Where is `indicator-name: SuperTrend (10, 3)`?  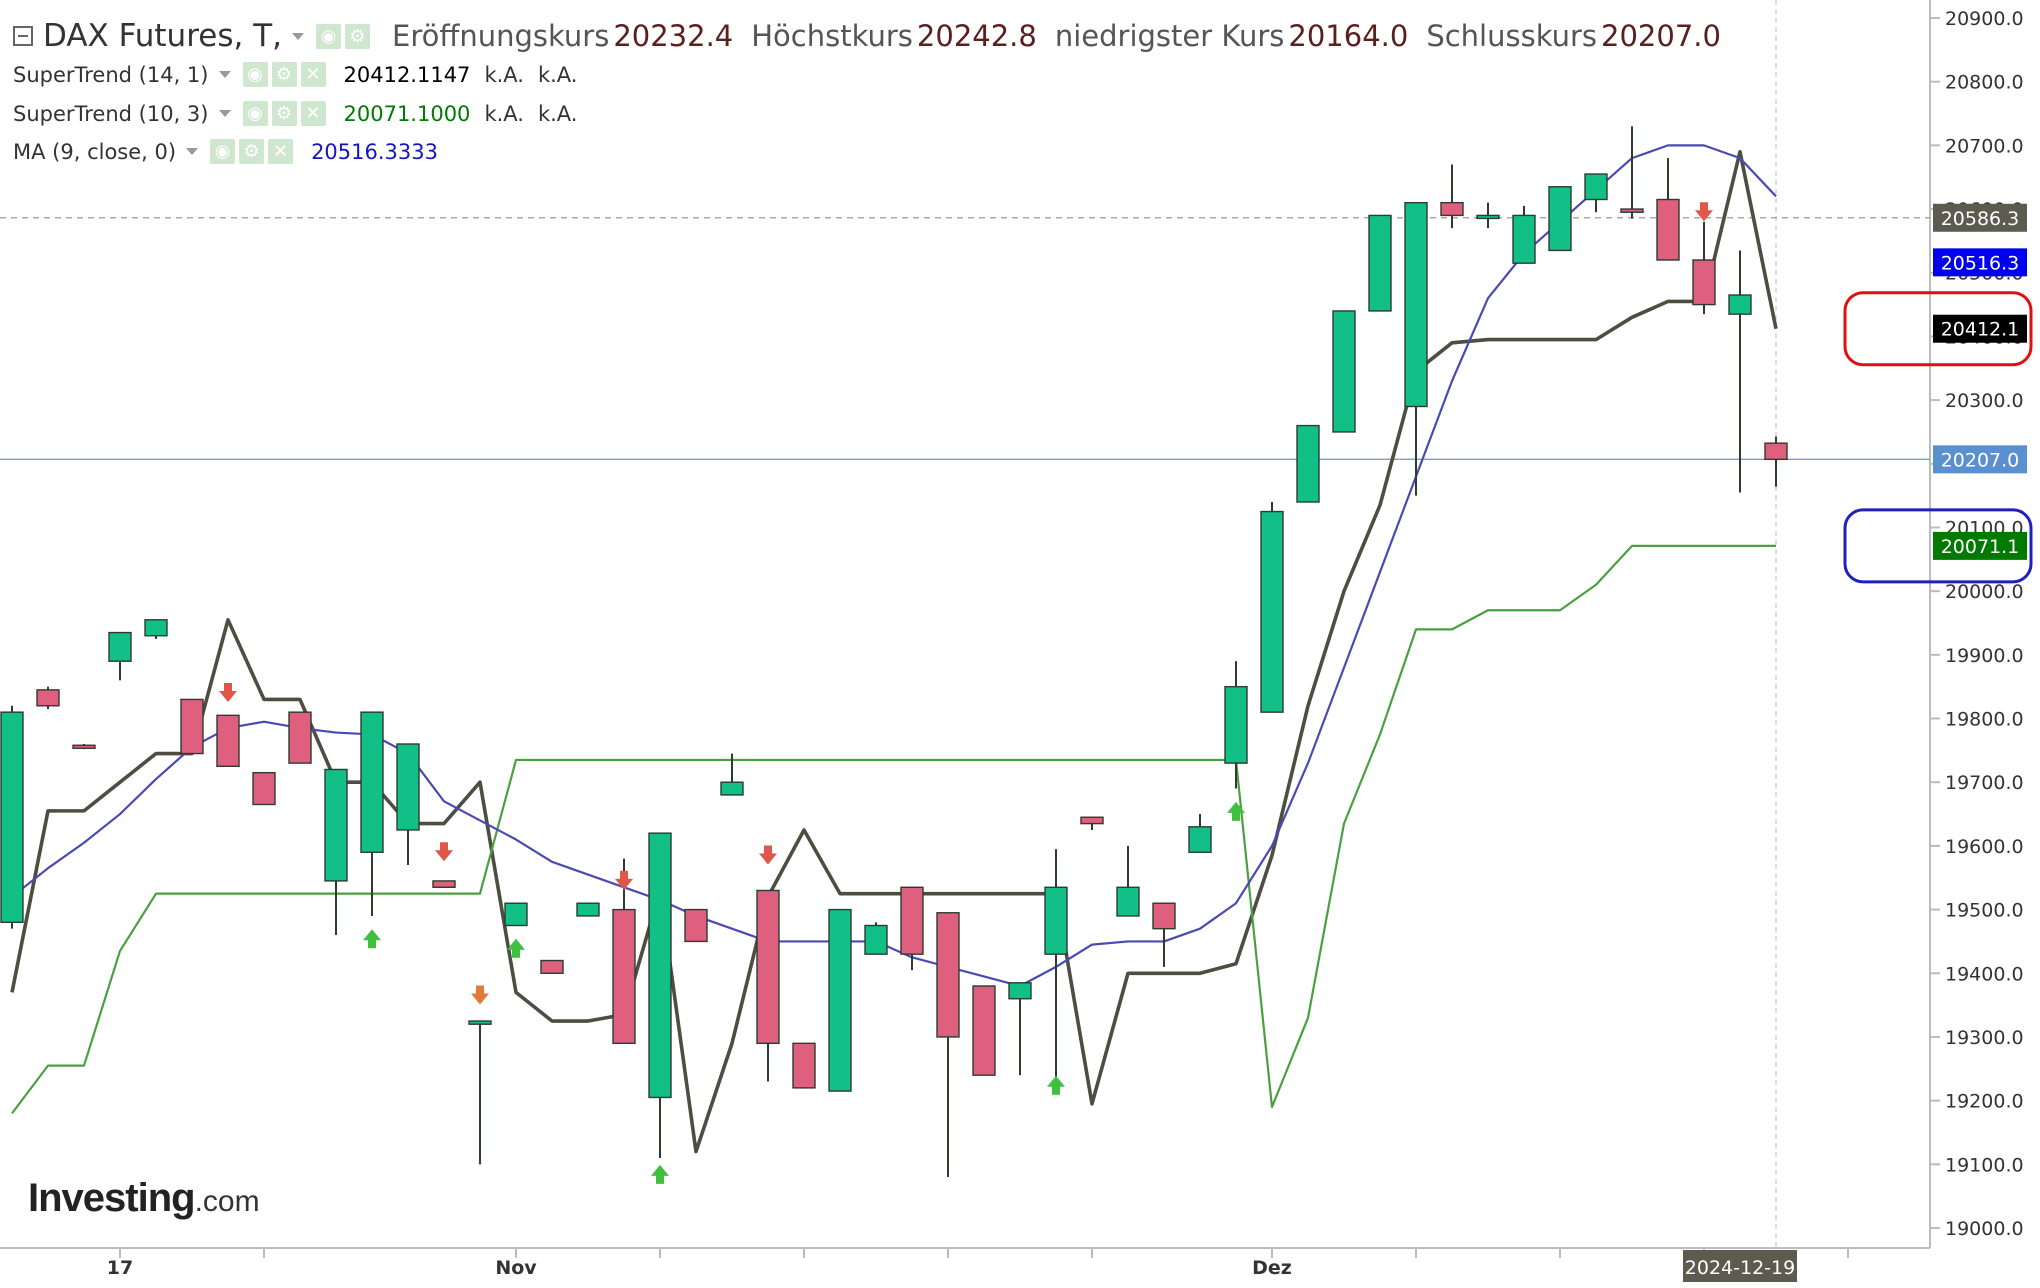 indicator-name: SuperTrend (10, 3) is located at coordinates (111, 113).